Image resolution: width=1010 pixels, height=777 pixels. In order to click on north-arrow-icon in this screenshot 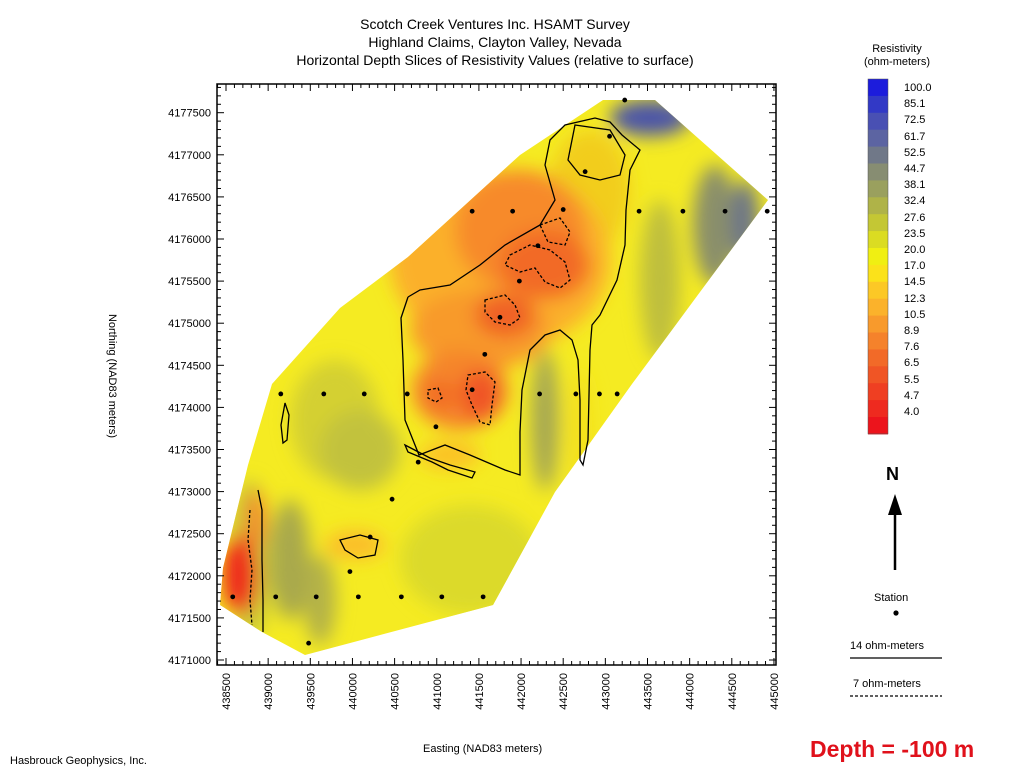, I will do `click(895, 532)`.